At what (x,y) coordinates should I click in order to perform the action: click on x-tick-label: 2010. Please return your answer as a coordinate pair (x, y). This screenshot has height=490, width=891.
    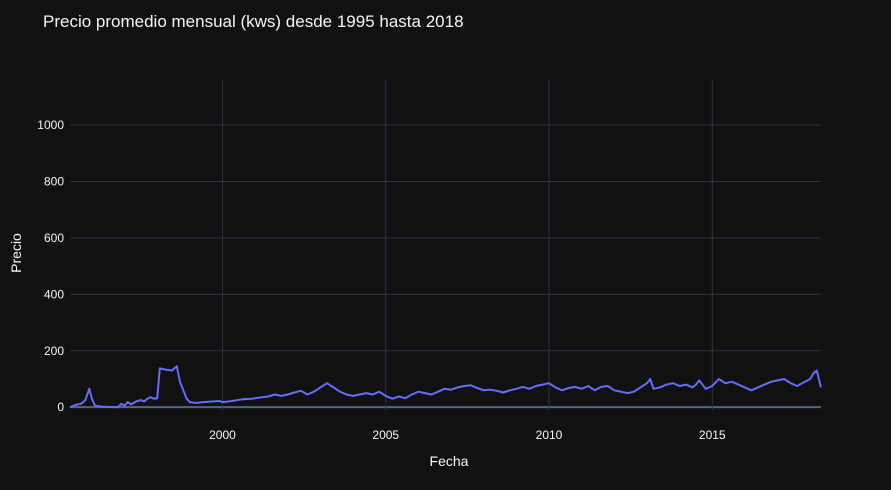
    Looking at the image, I should click on (549, 435).